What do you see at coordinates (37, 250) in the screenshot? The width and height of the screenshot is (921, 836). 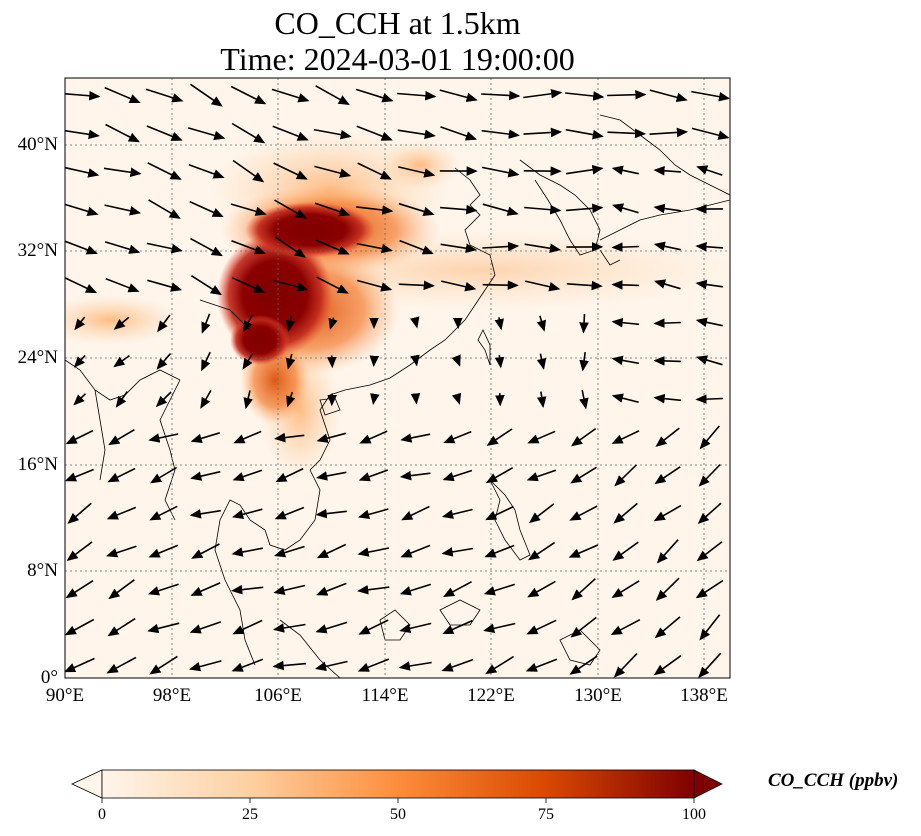 I see `lat-tick-label: 32°N` at bounding box center [37, 250].